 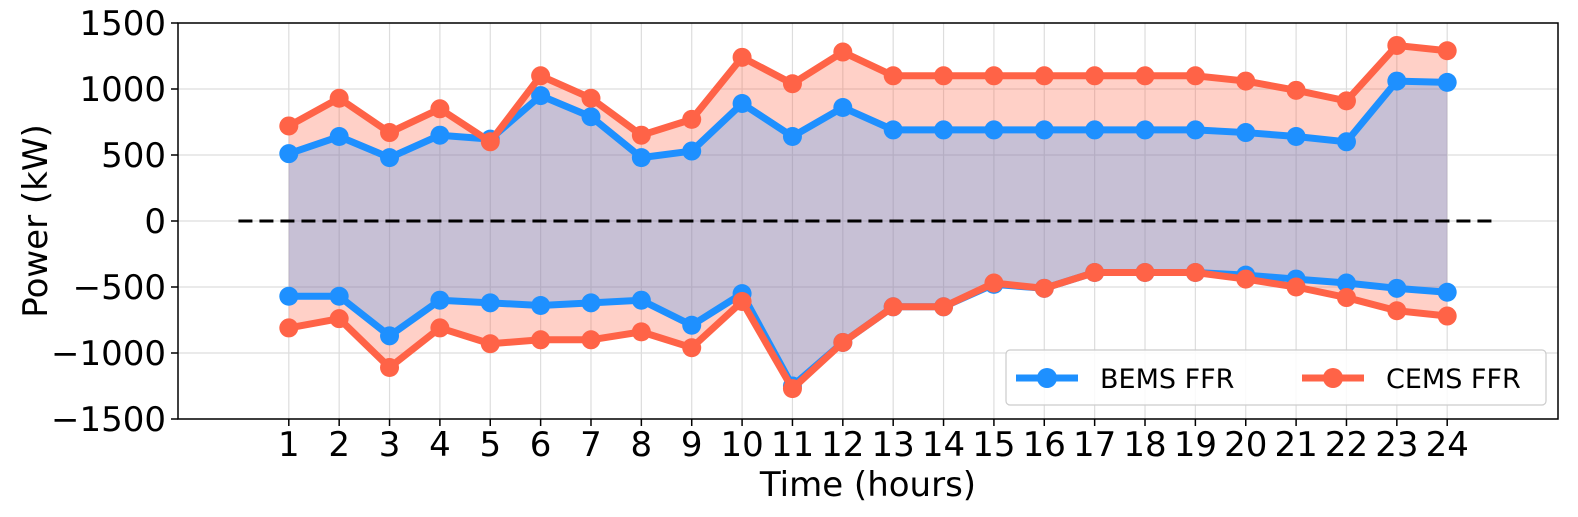 I want to click on x-tick-label-20: 20, so click(x=1245, y=445).